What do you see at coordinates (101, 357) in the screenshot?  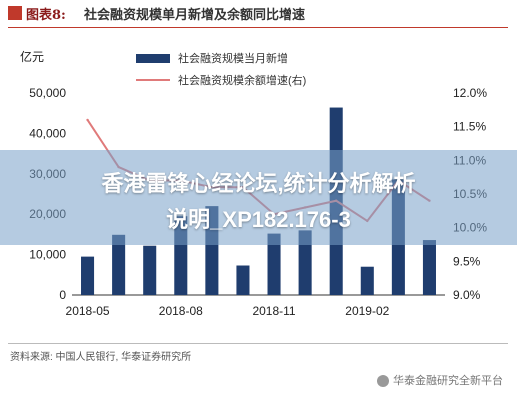 I see `source-note: 资料来源: 中国人民银行, 华泰证券研究所` at bounding box center [101, 357].